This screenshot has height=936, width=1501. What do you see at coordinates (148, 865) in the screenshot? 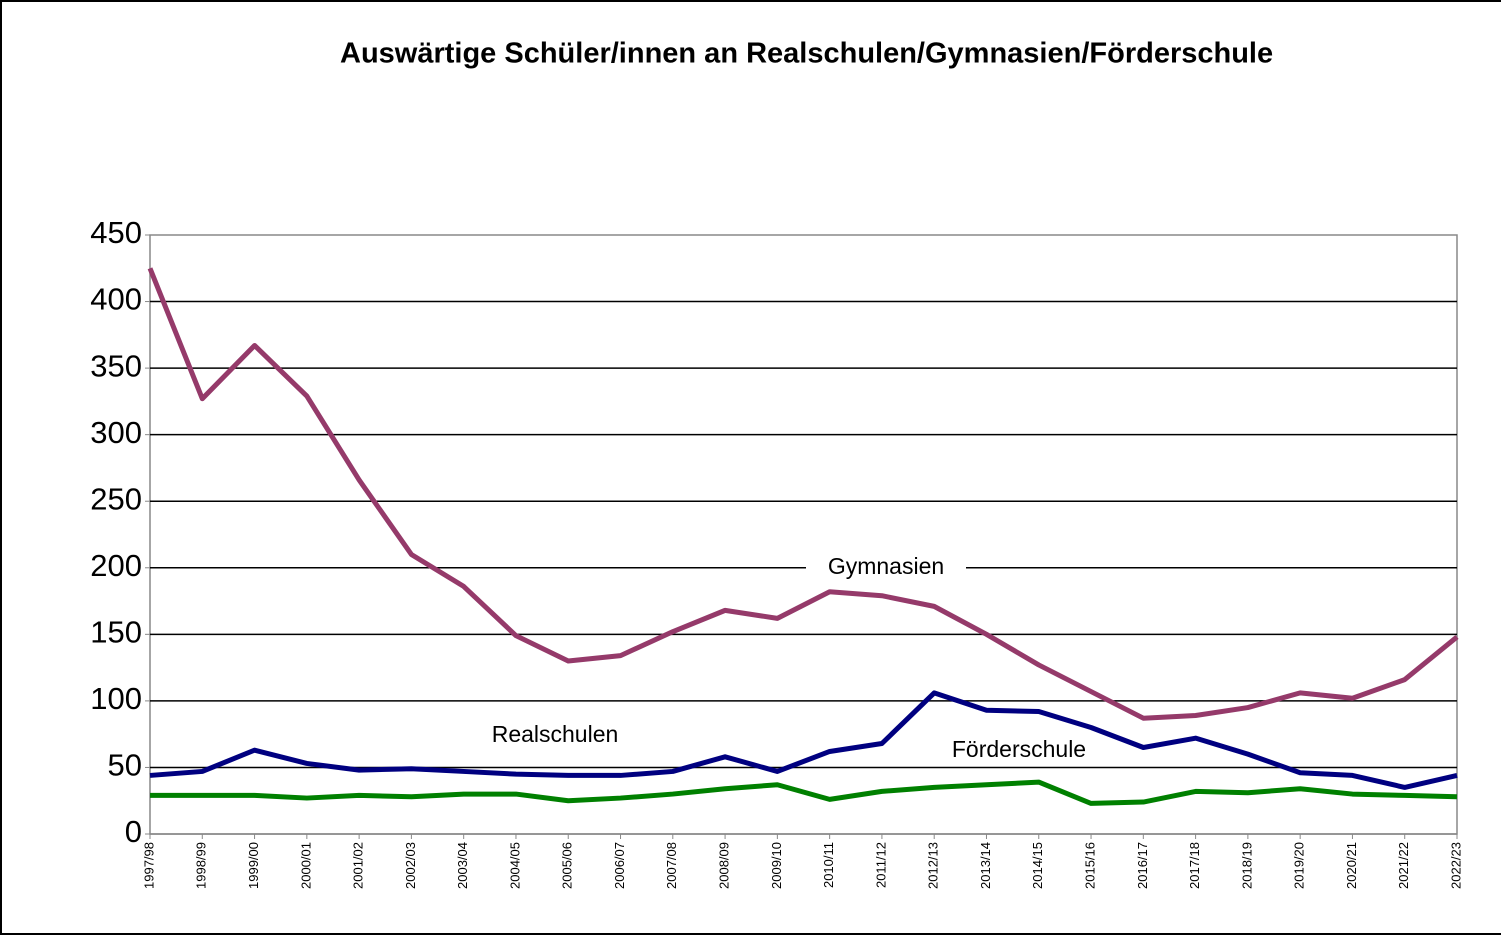
I see `x-tick-label: 1997/98` at bounding box center [148, 865].